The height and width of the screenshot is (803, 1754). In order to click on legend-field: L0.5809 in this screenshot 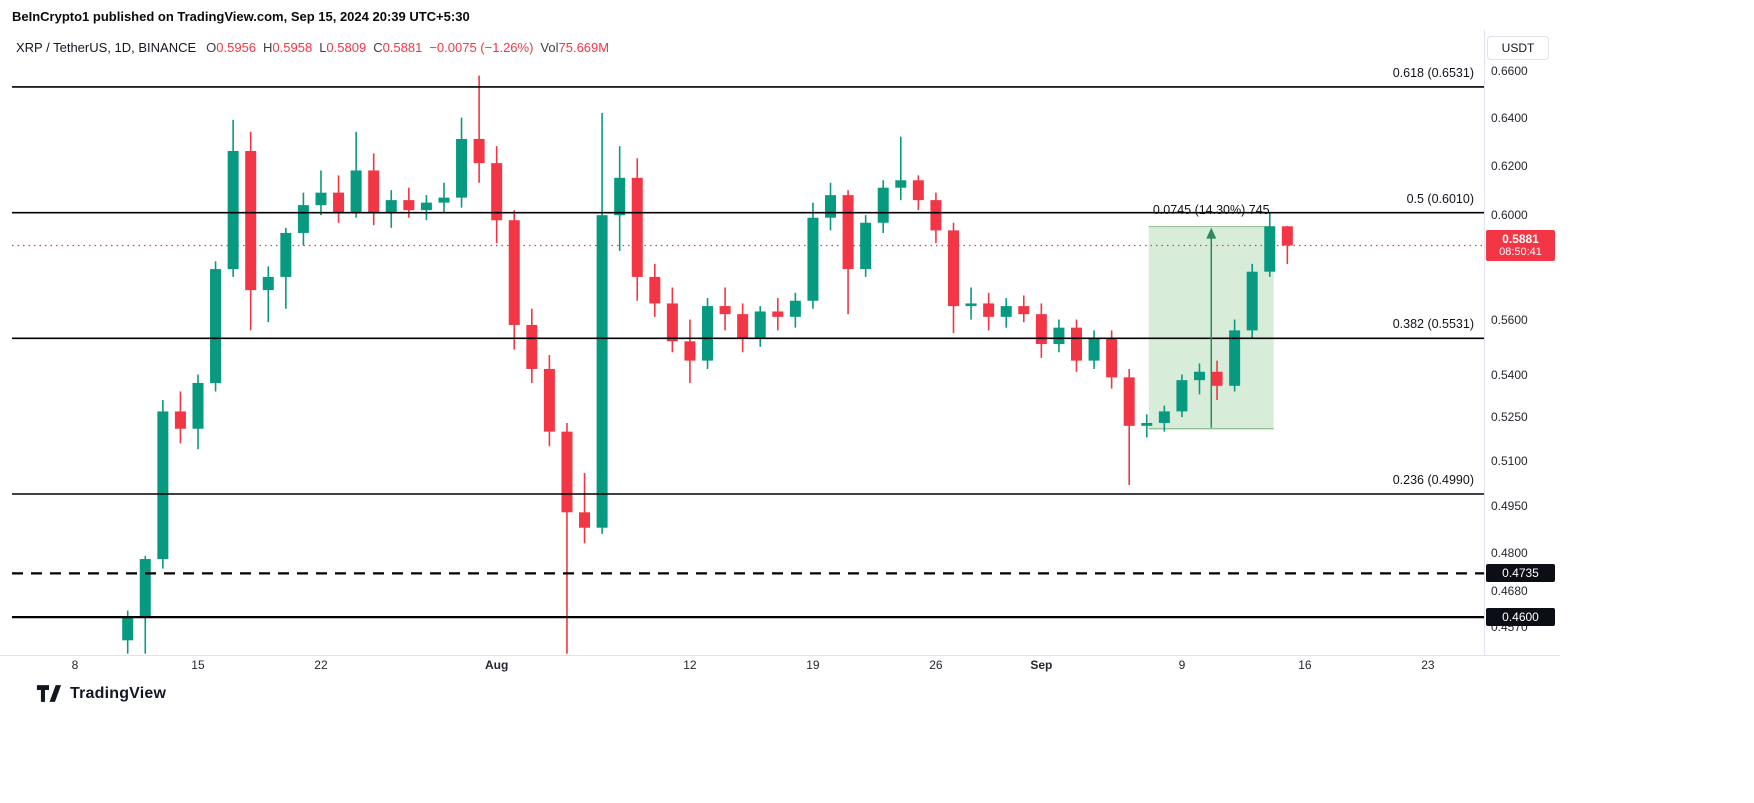, I will do `click(343, 47)`.